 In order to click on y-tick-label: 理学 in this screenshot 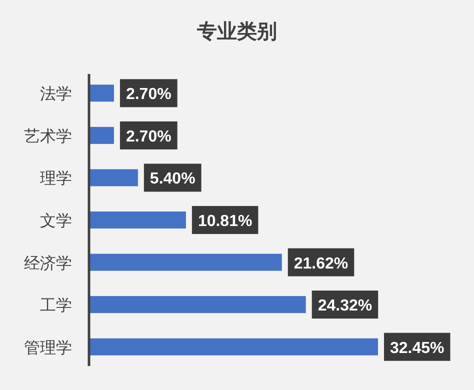, I will do `click(56, 178)`.